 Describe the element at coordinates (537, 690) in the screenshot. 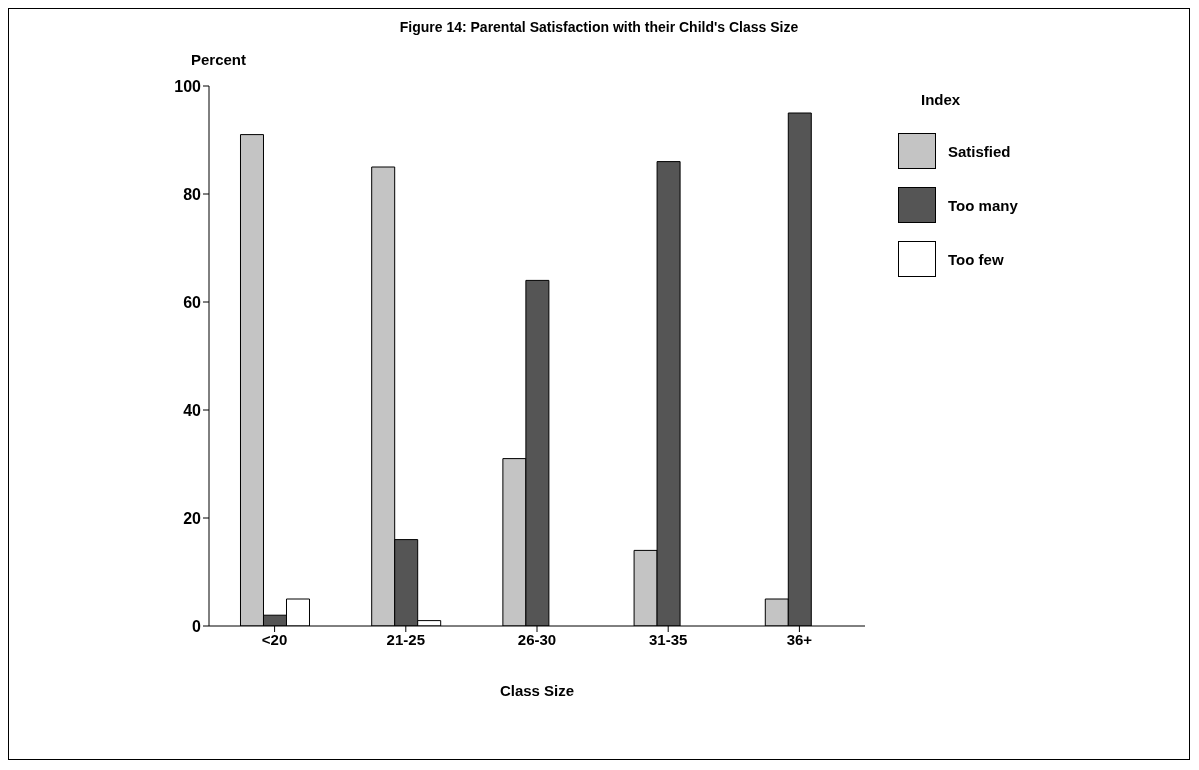

I see `x-axis-title: Class Size` at that location.